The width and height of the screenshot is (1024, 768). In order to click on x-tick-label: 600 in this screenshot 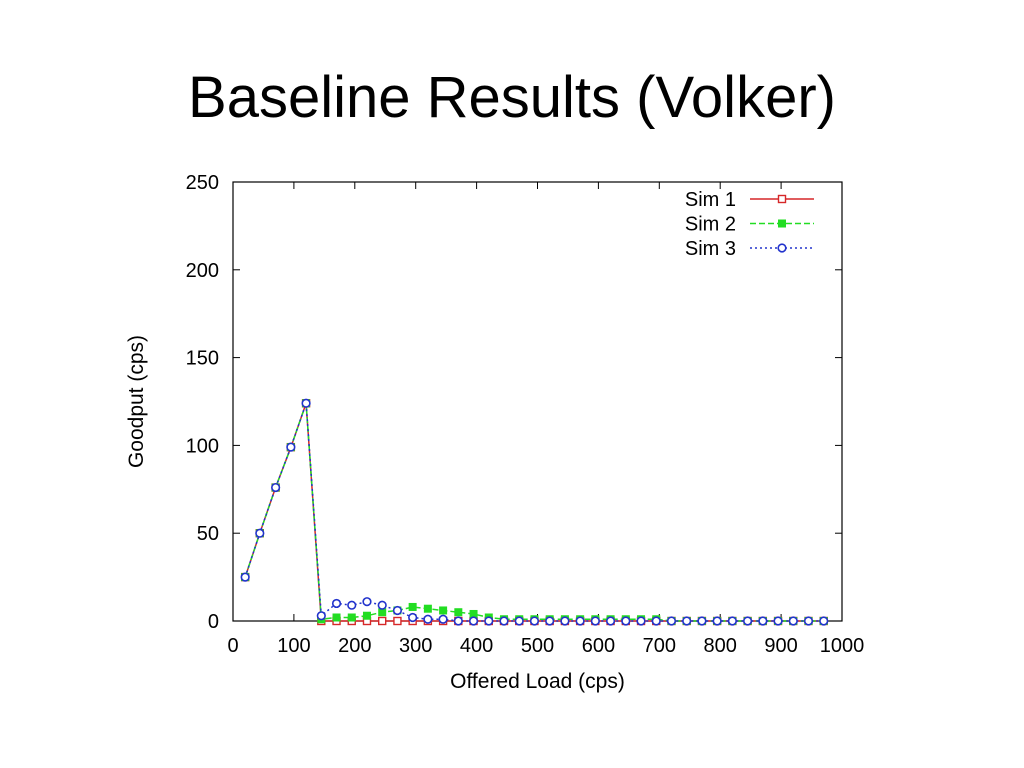, I will do `click(598, 646)`.